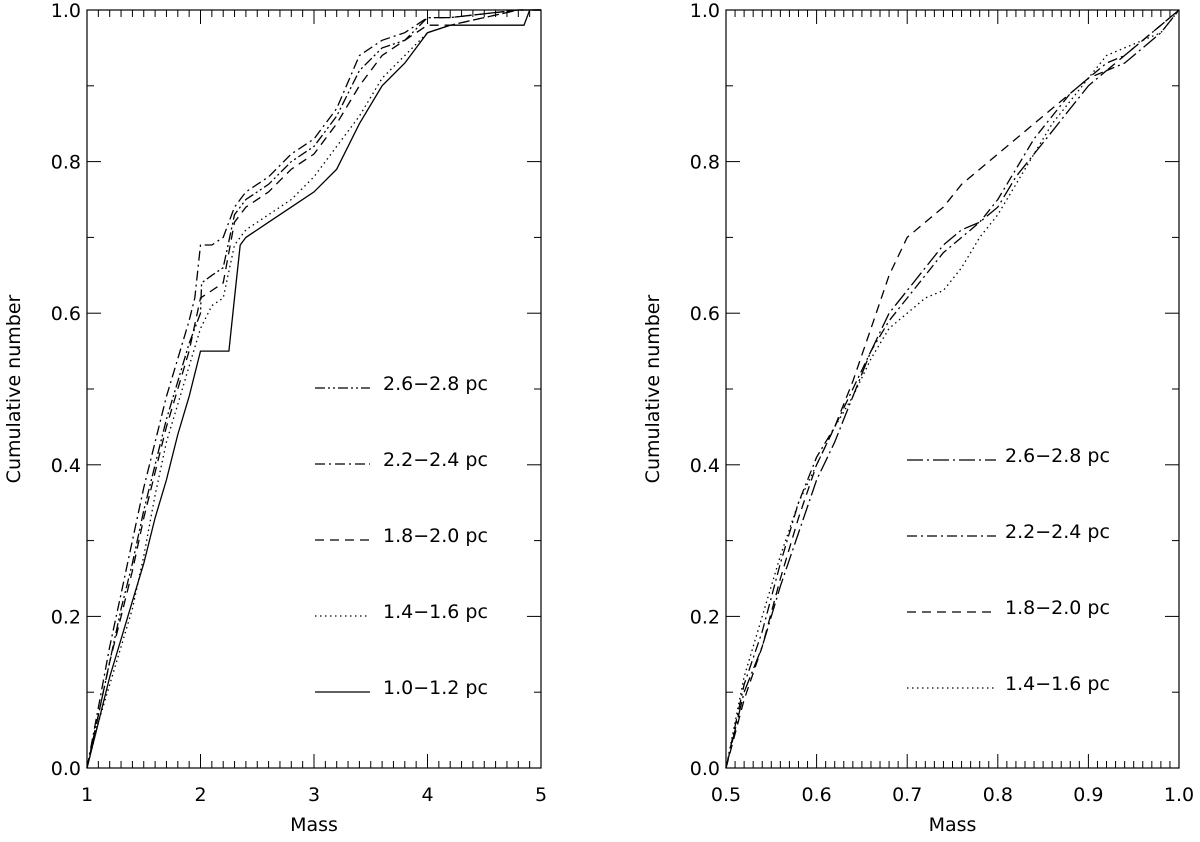 Image resolution: width=1200 pixels, height=842 pixels. I want to click on x-tick-label: 0.8, so click(998, 795).